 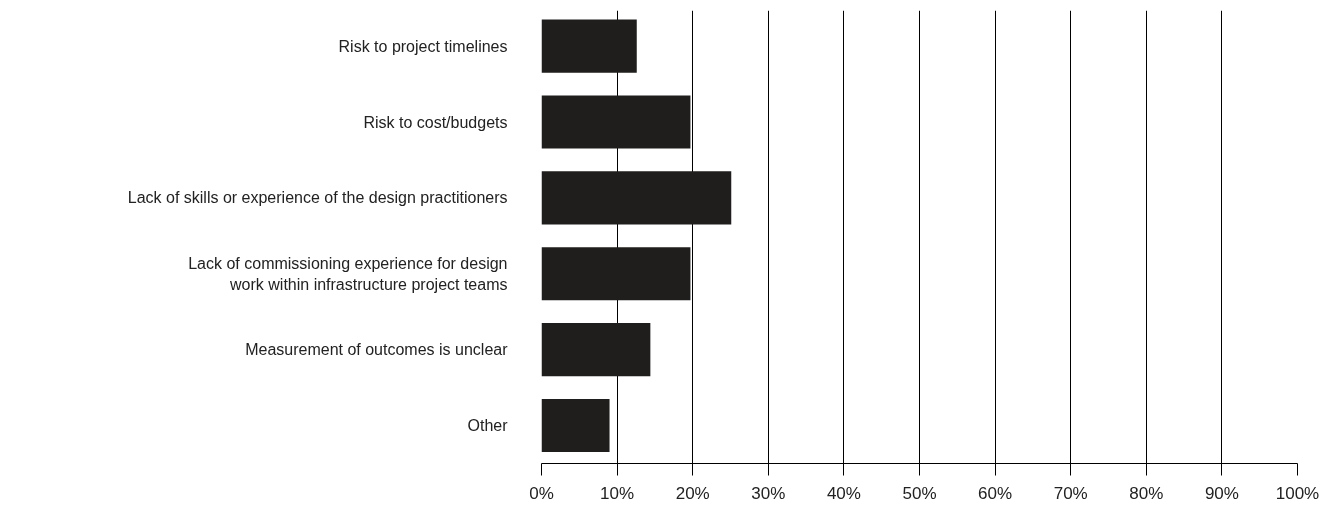 I want to click on x-tick-label: 80%, so click(x=1146, y=493).